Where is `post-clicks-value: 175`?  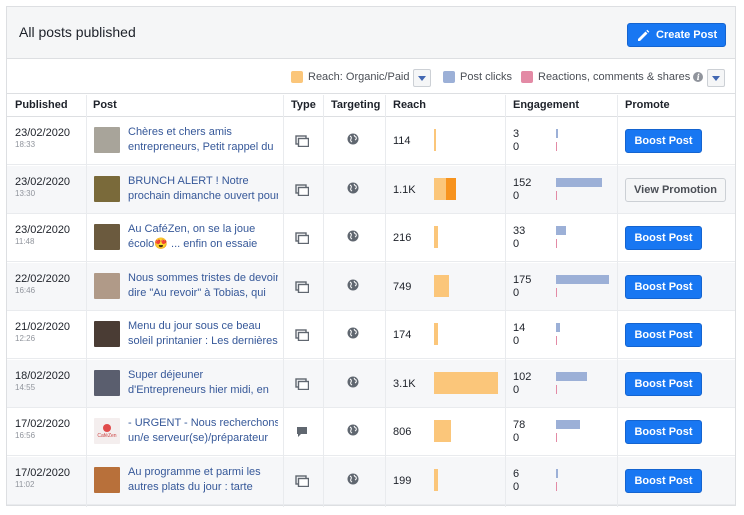 post-clicks-value: 175 is located at coordinates (522, 279).